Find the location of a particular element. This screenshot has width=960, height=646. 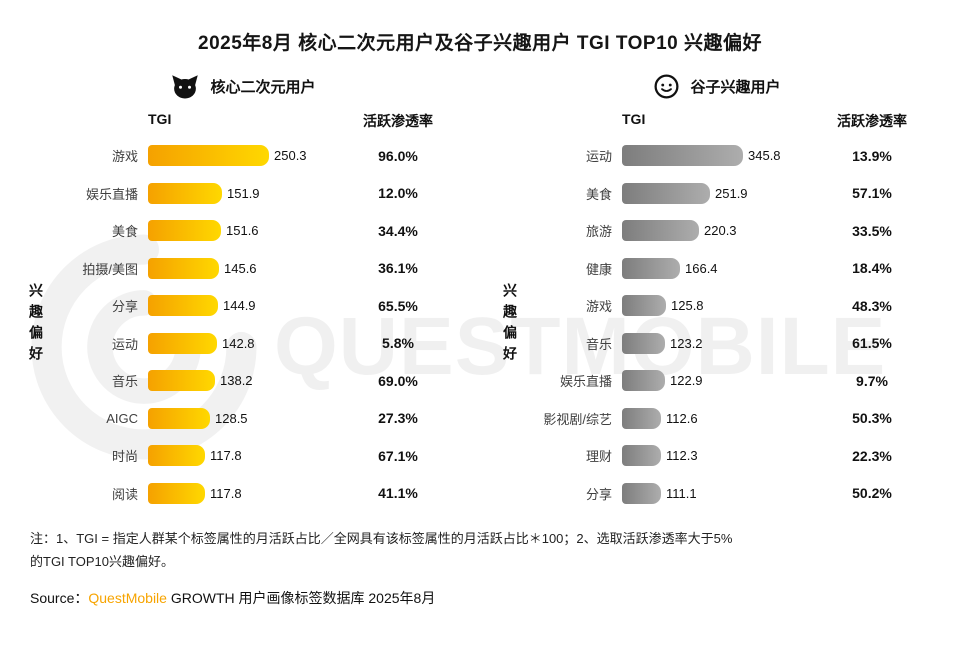

category-label: 旅游 is located at coordinates (598, 232).